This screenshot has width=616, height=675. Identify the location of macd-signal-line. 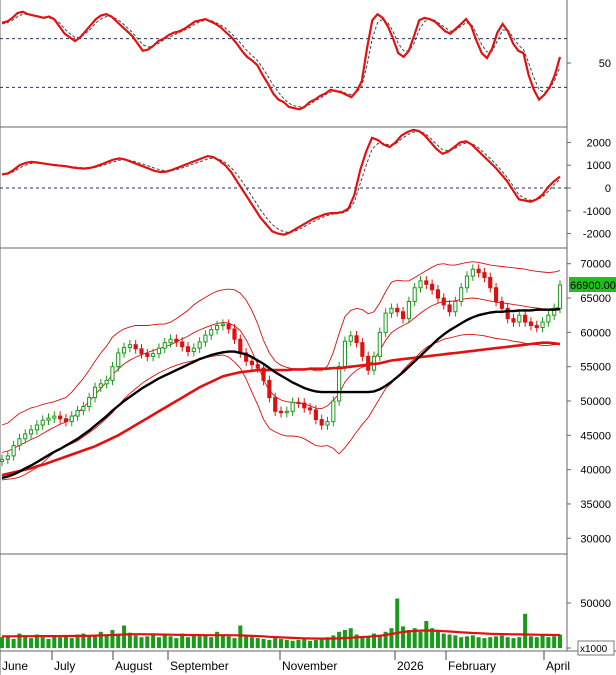
(281, 182).